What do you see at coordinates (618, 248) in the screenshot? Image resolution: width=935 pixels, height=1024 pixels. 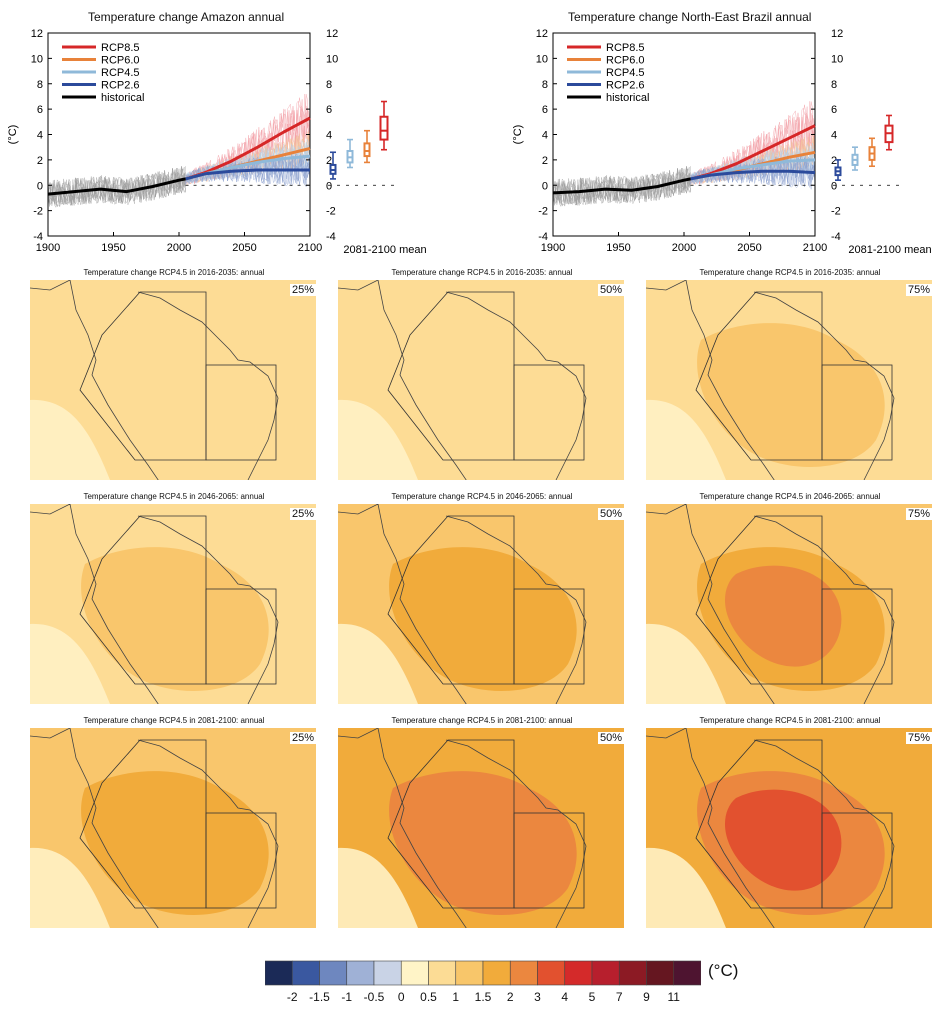 I see `x-tick-label: 1950` at bounding box center [618, 248].